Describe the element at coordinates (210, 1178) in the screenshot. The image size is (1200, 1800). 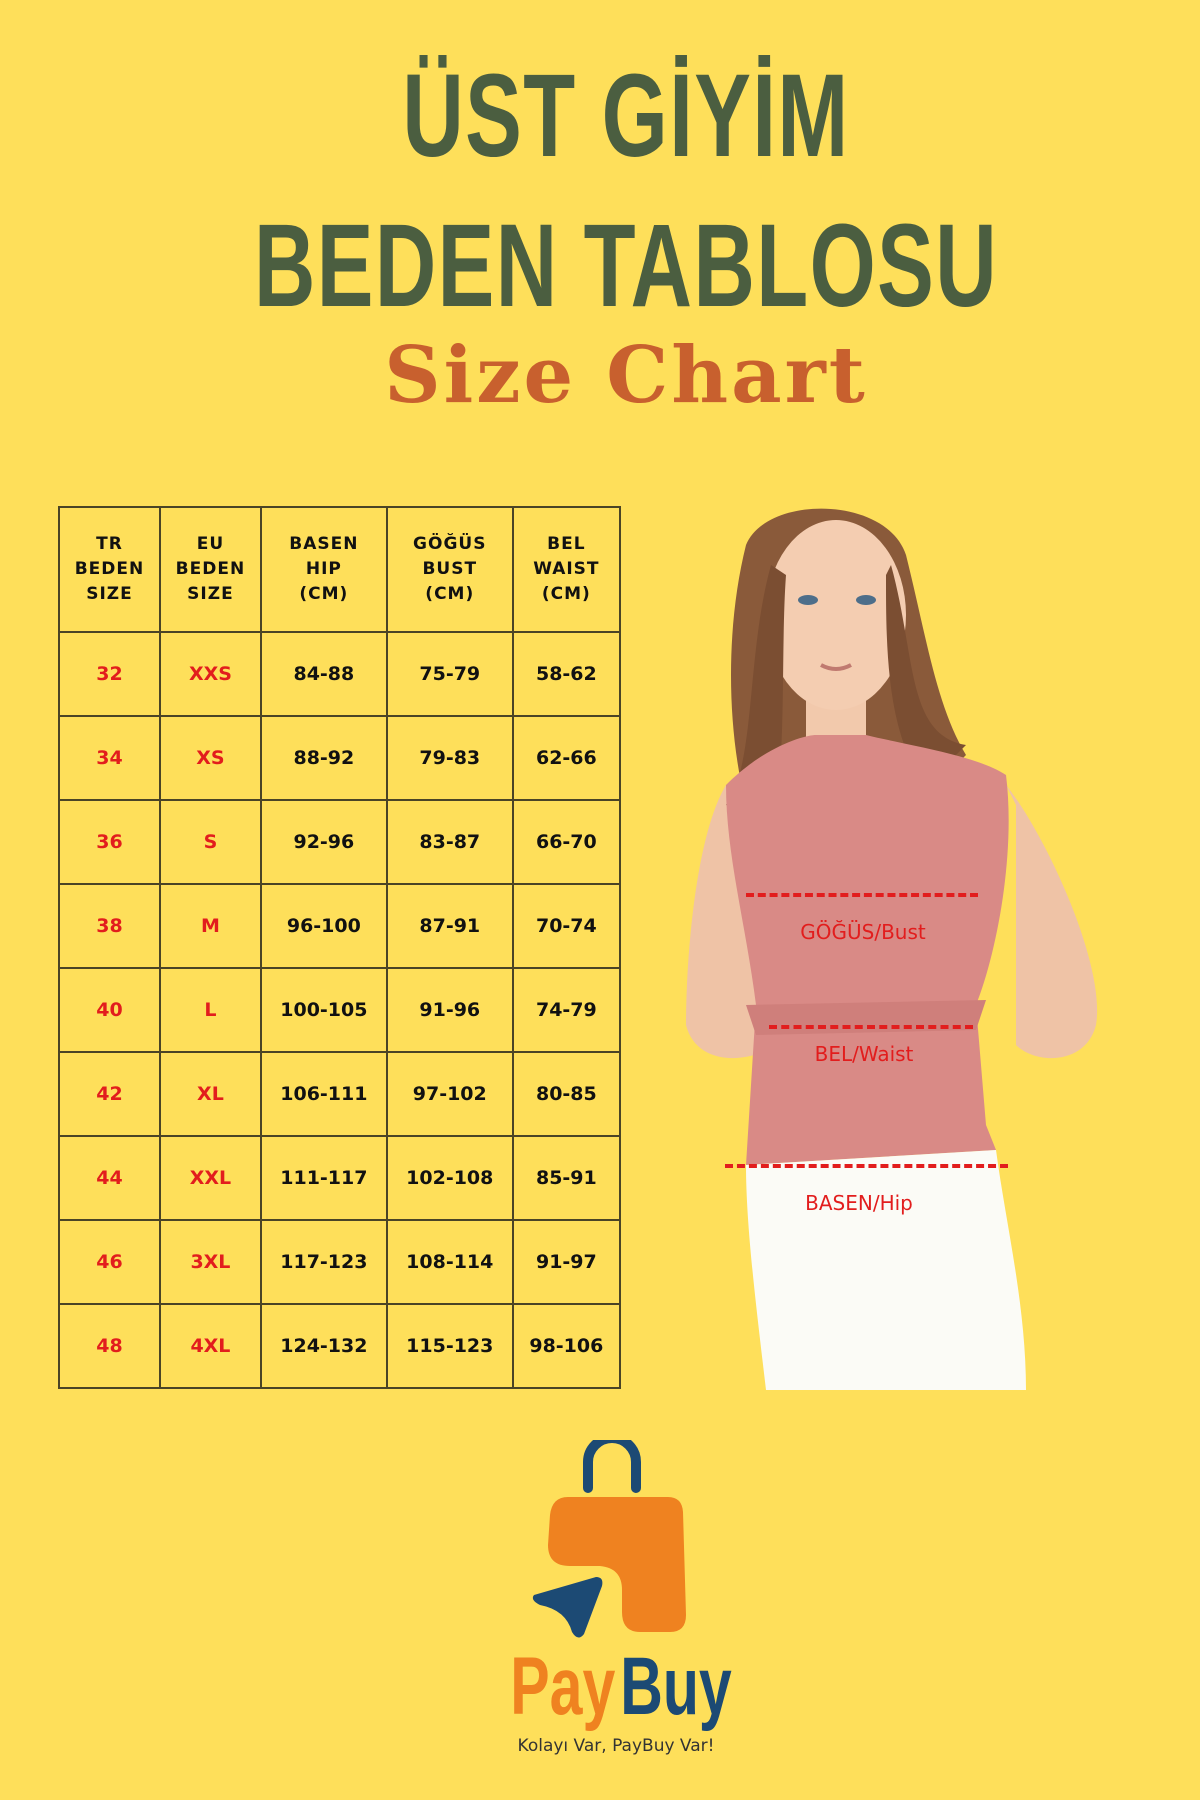
I see `eu-size: XXL` at that location.